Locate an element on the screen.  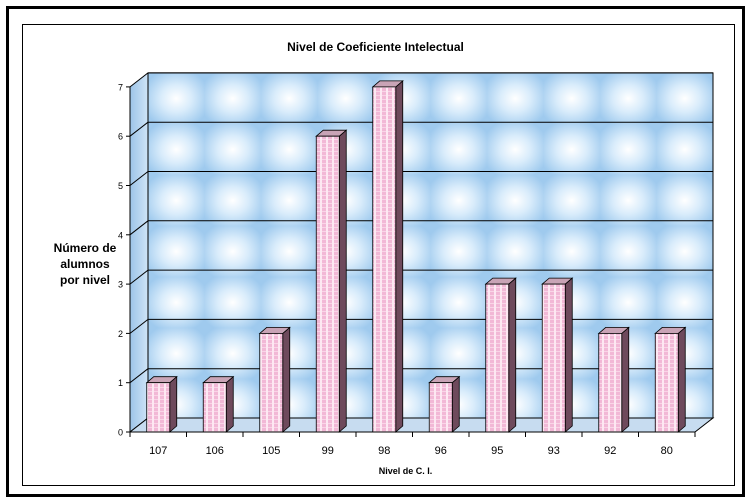
x-tick-label: 107 is located at coordinates (158, 451).